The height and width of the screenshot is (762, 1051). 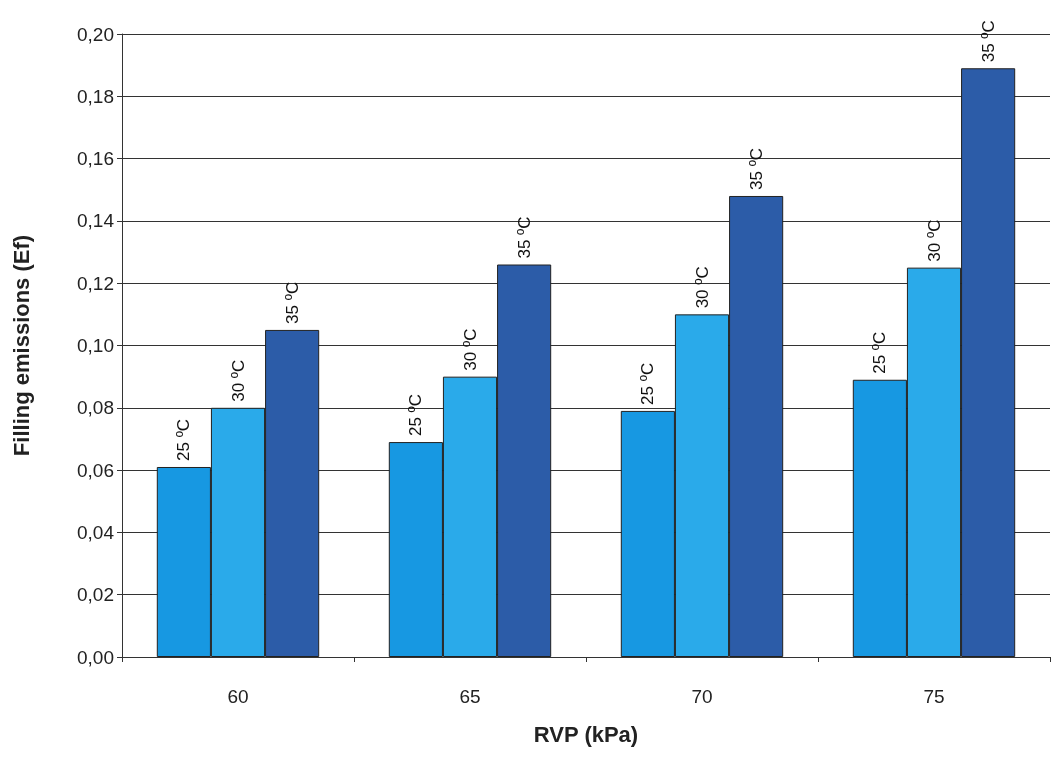 I want to click on x-tick-label: 75, so click(x=934, y=696).